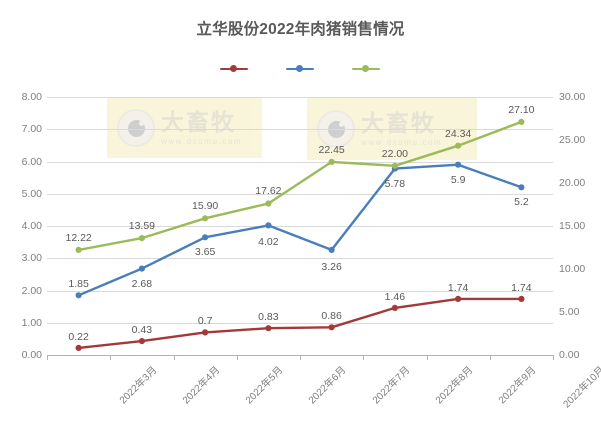 The height and width of the screenshot is (427, 601). What do you see at coordinates (31, 193) in the screenshot?
I see `y-axis-left-tick: 5.00` at bounding box center [31, 193].